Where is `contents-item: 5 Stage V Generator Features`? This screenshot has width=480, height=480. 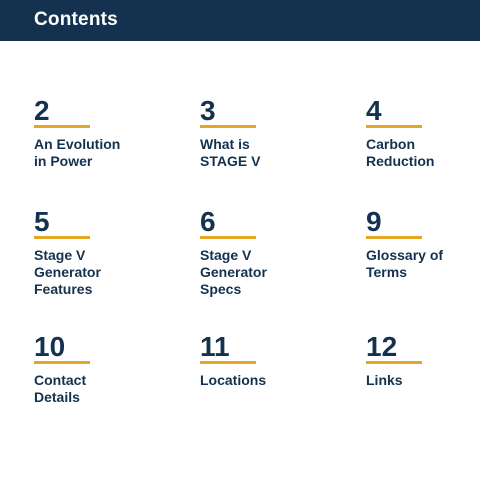
contents-item: 5 Stage V Generator Features is located at coordinates (99, 253).